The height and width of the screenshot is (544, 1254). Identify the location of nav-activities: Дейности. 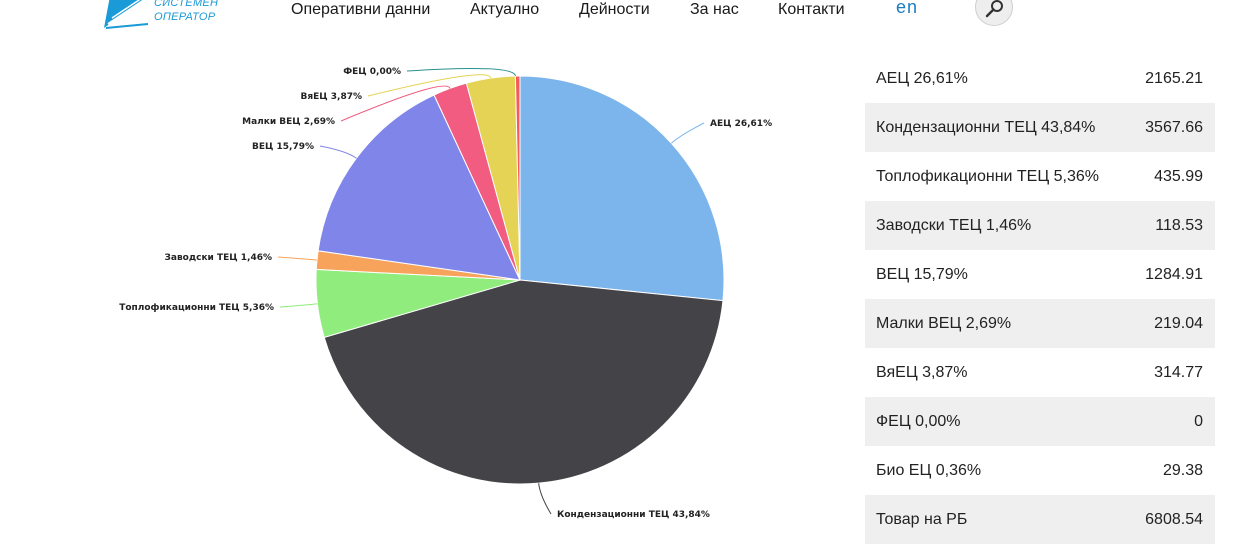
(614, 9).